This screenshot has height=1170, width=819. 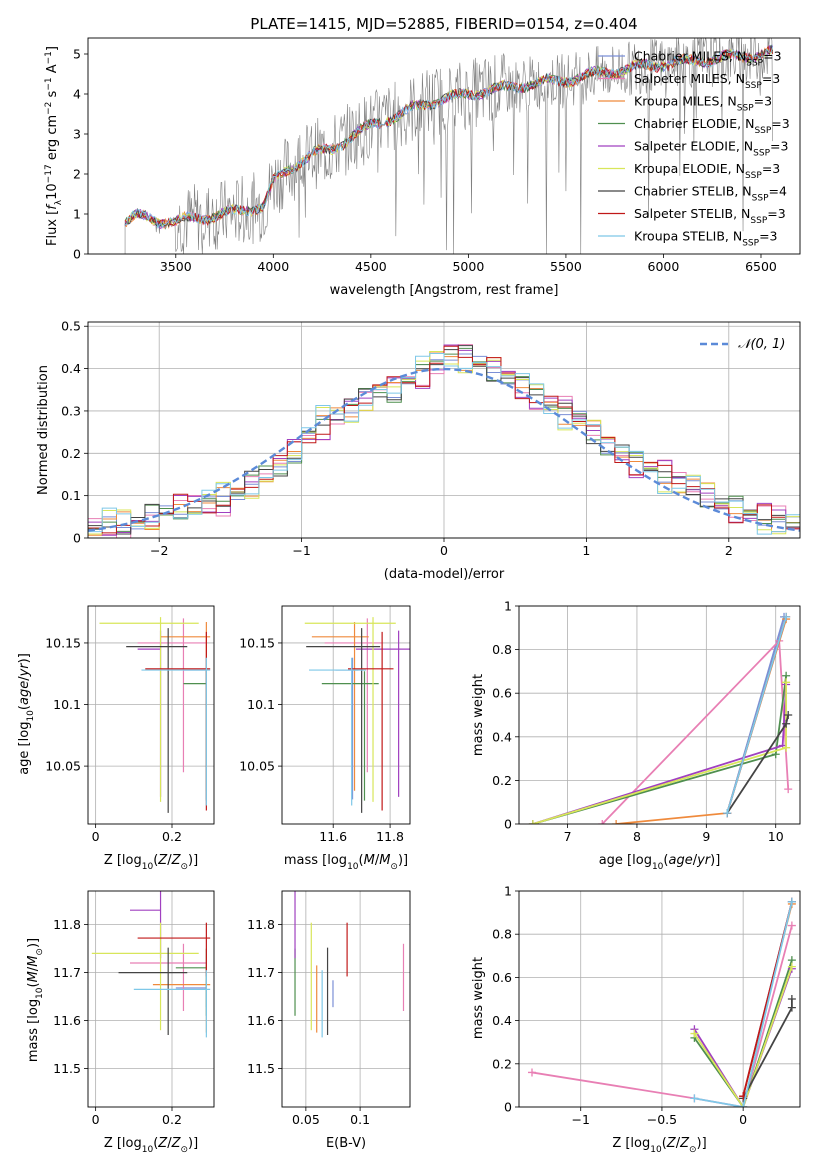 What do you see at coordinates (444, 449) in the screenshot?
I see `normal-distribution-curve` at bounding box center [444, 449].